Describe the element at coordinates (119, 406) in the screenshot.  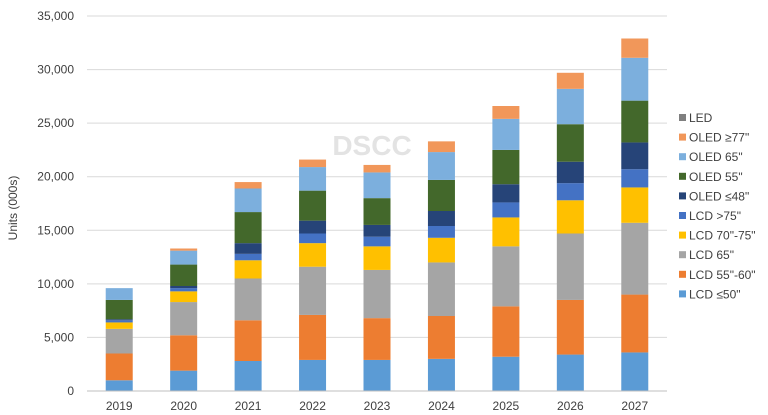
I see `x-tick-label: 2019` at that location.